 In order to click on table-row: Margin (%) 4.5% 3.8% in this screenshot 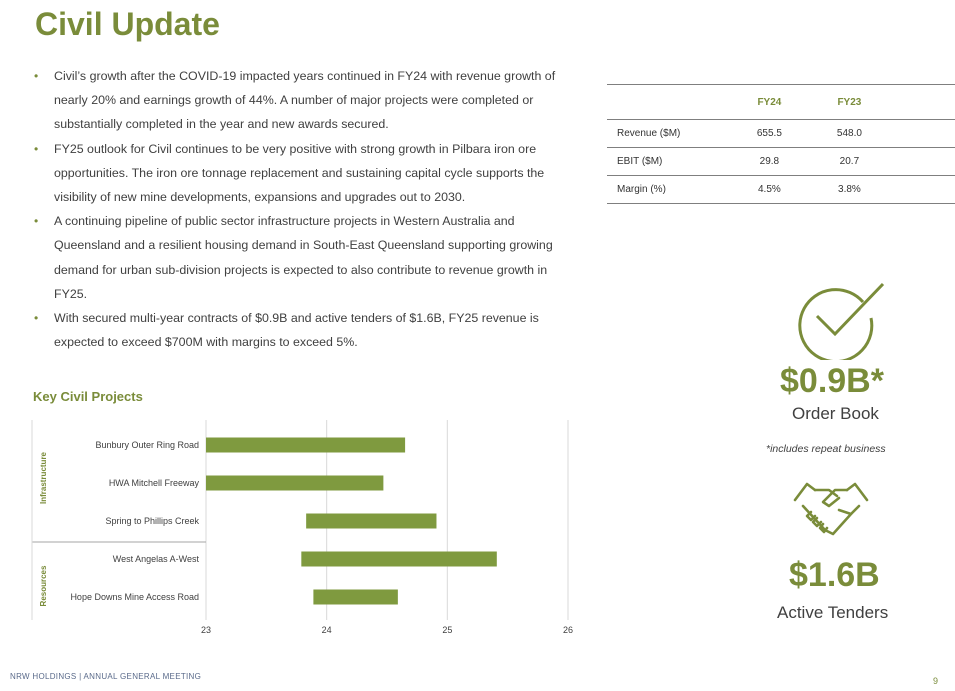, I will do `click(781, 189)`.